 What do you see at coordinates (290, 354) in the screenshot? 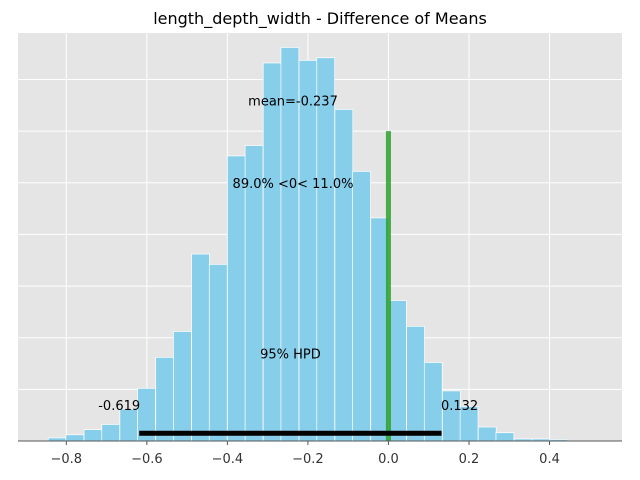
I see `hpd-annotation: 95% HPD` at bounding box center [290, 354].